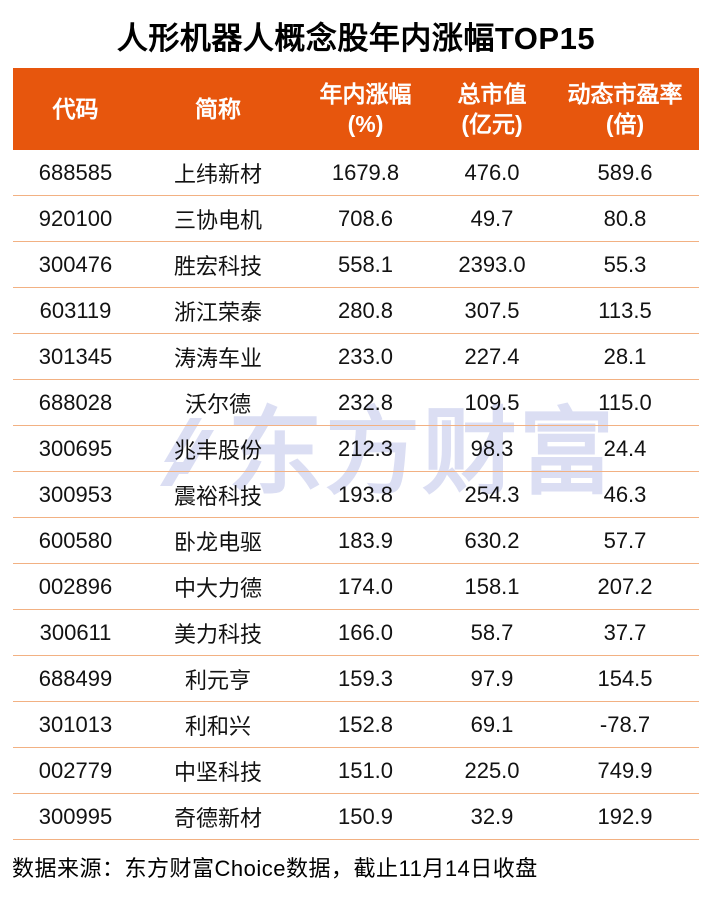 The height and width of the screenshot is (903, 712). I want to click on table-row: 300995 奇德新材 150.9 32.9 192.9, so click(356, 816).